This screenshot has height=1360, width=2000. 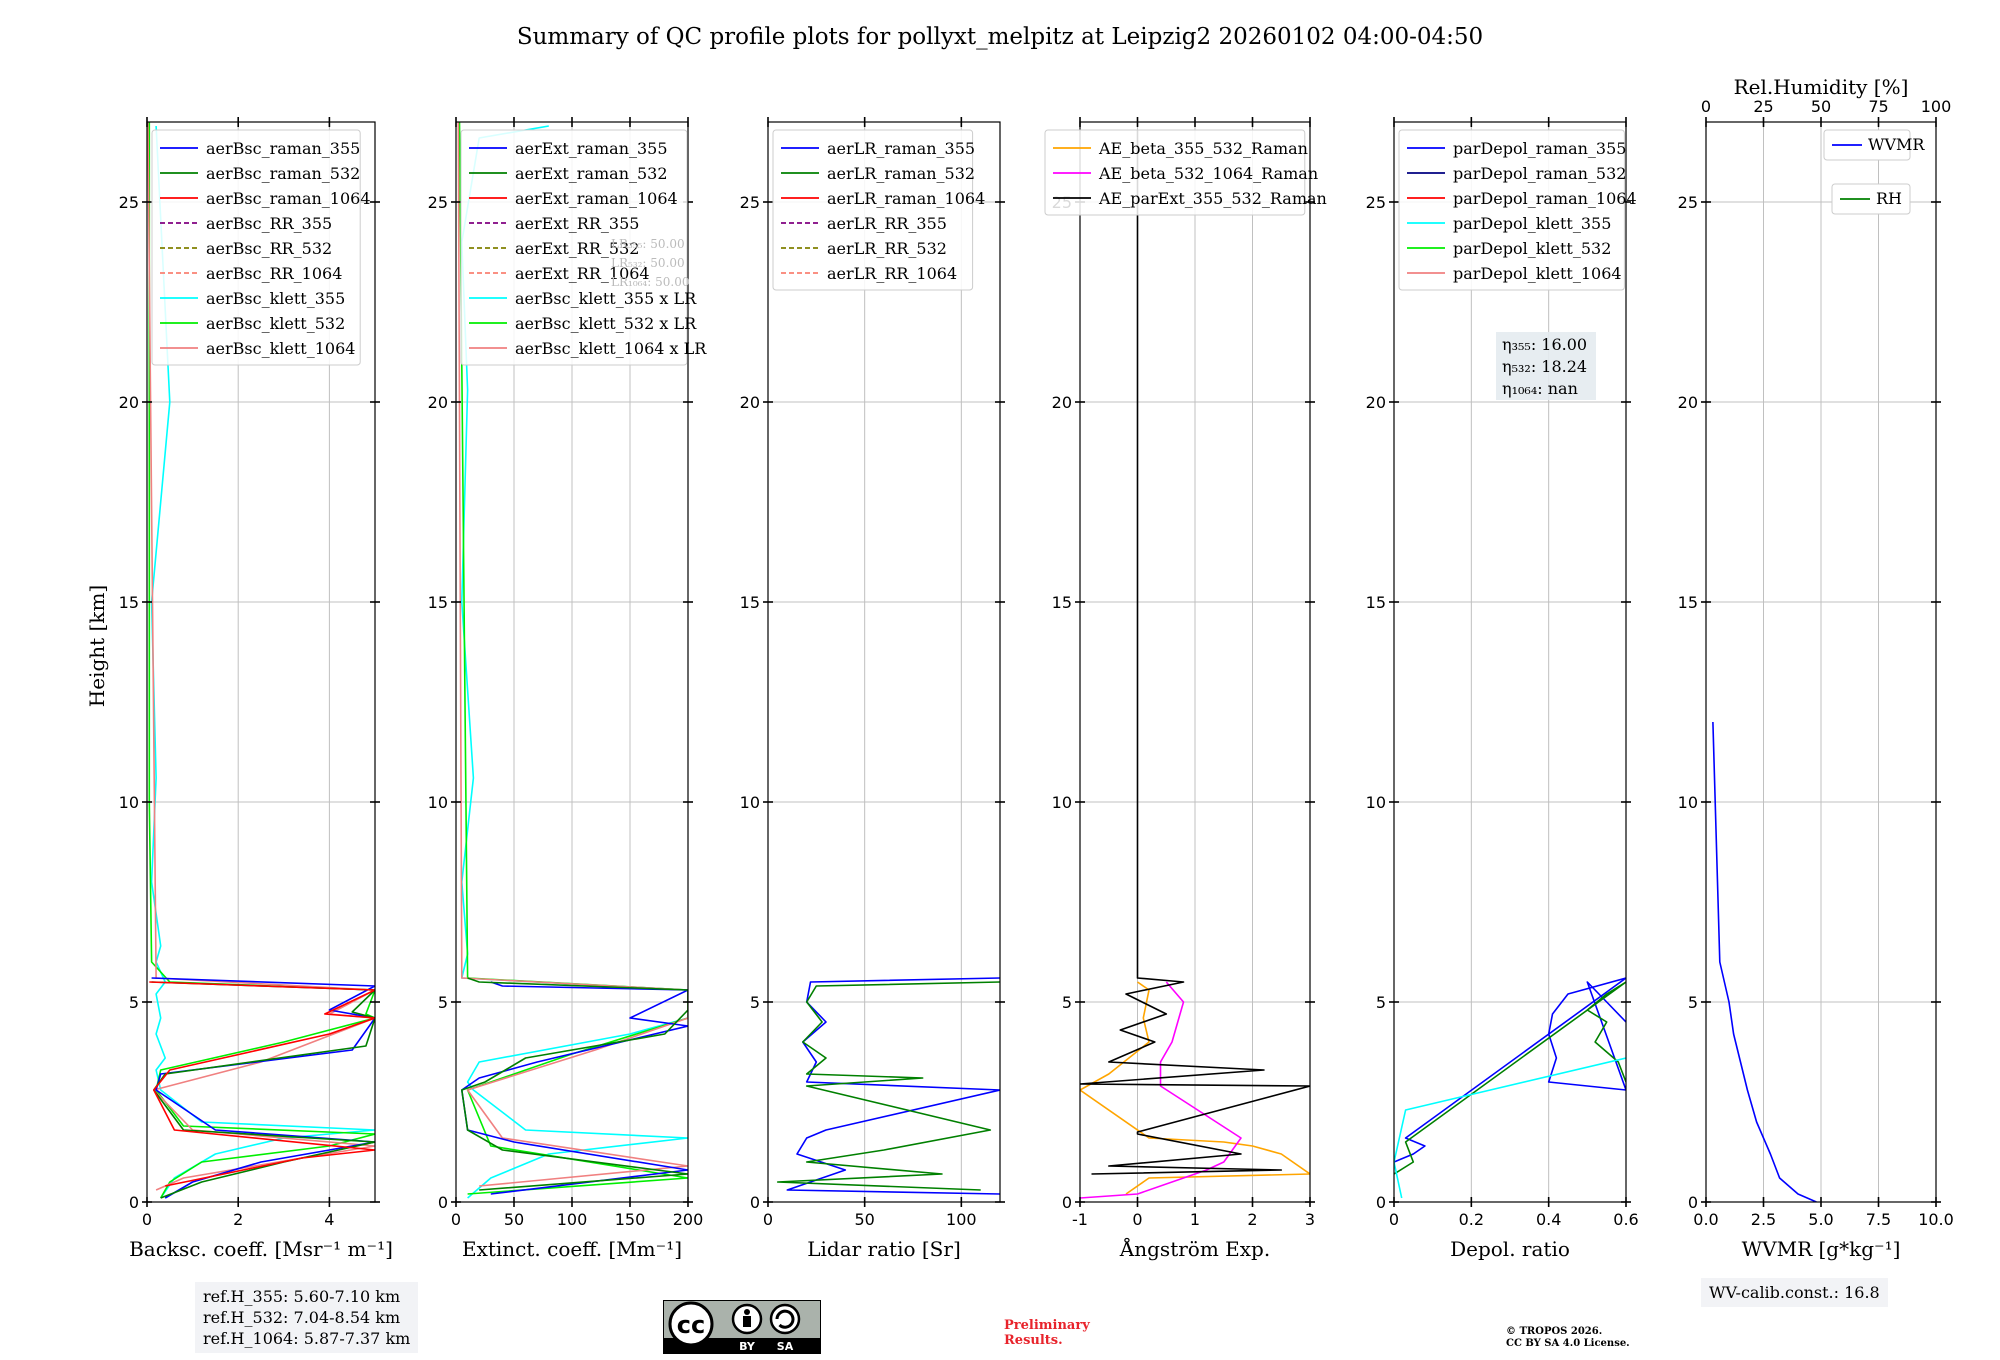 I want to click on legend-label-aerBsc_raman_355: aerBsc_raman_355, so click(x=283, y=148).